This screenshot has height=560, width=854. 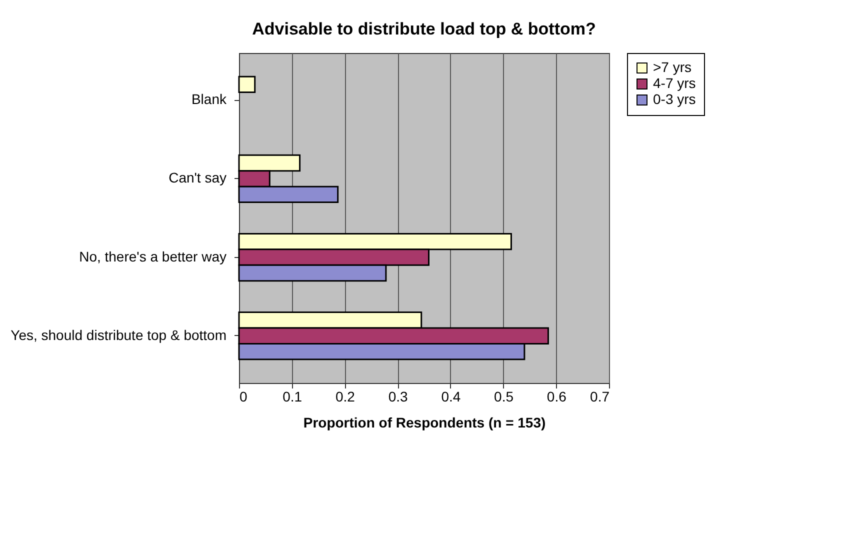 I want to click on y-tick-label: Yes, should distribute top & bottom, so click(x=118, y=334).